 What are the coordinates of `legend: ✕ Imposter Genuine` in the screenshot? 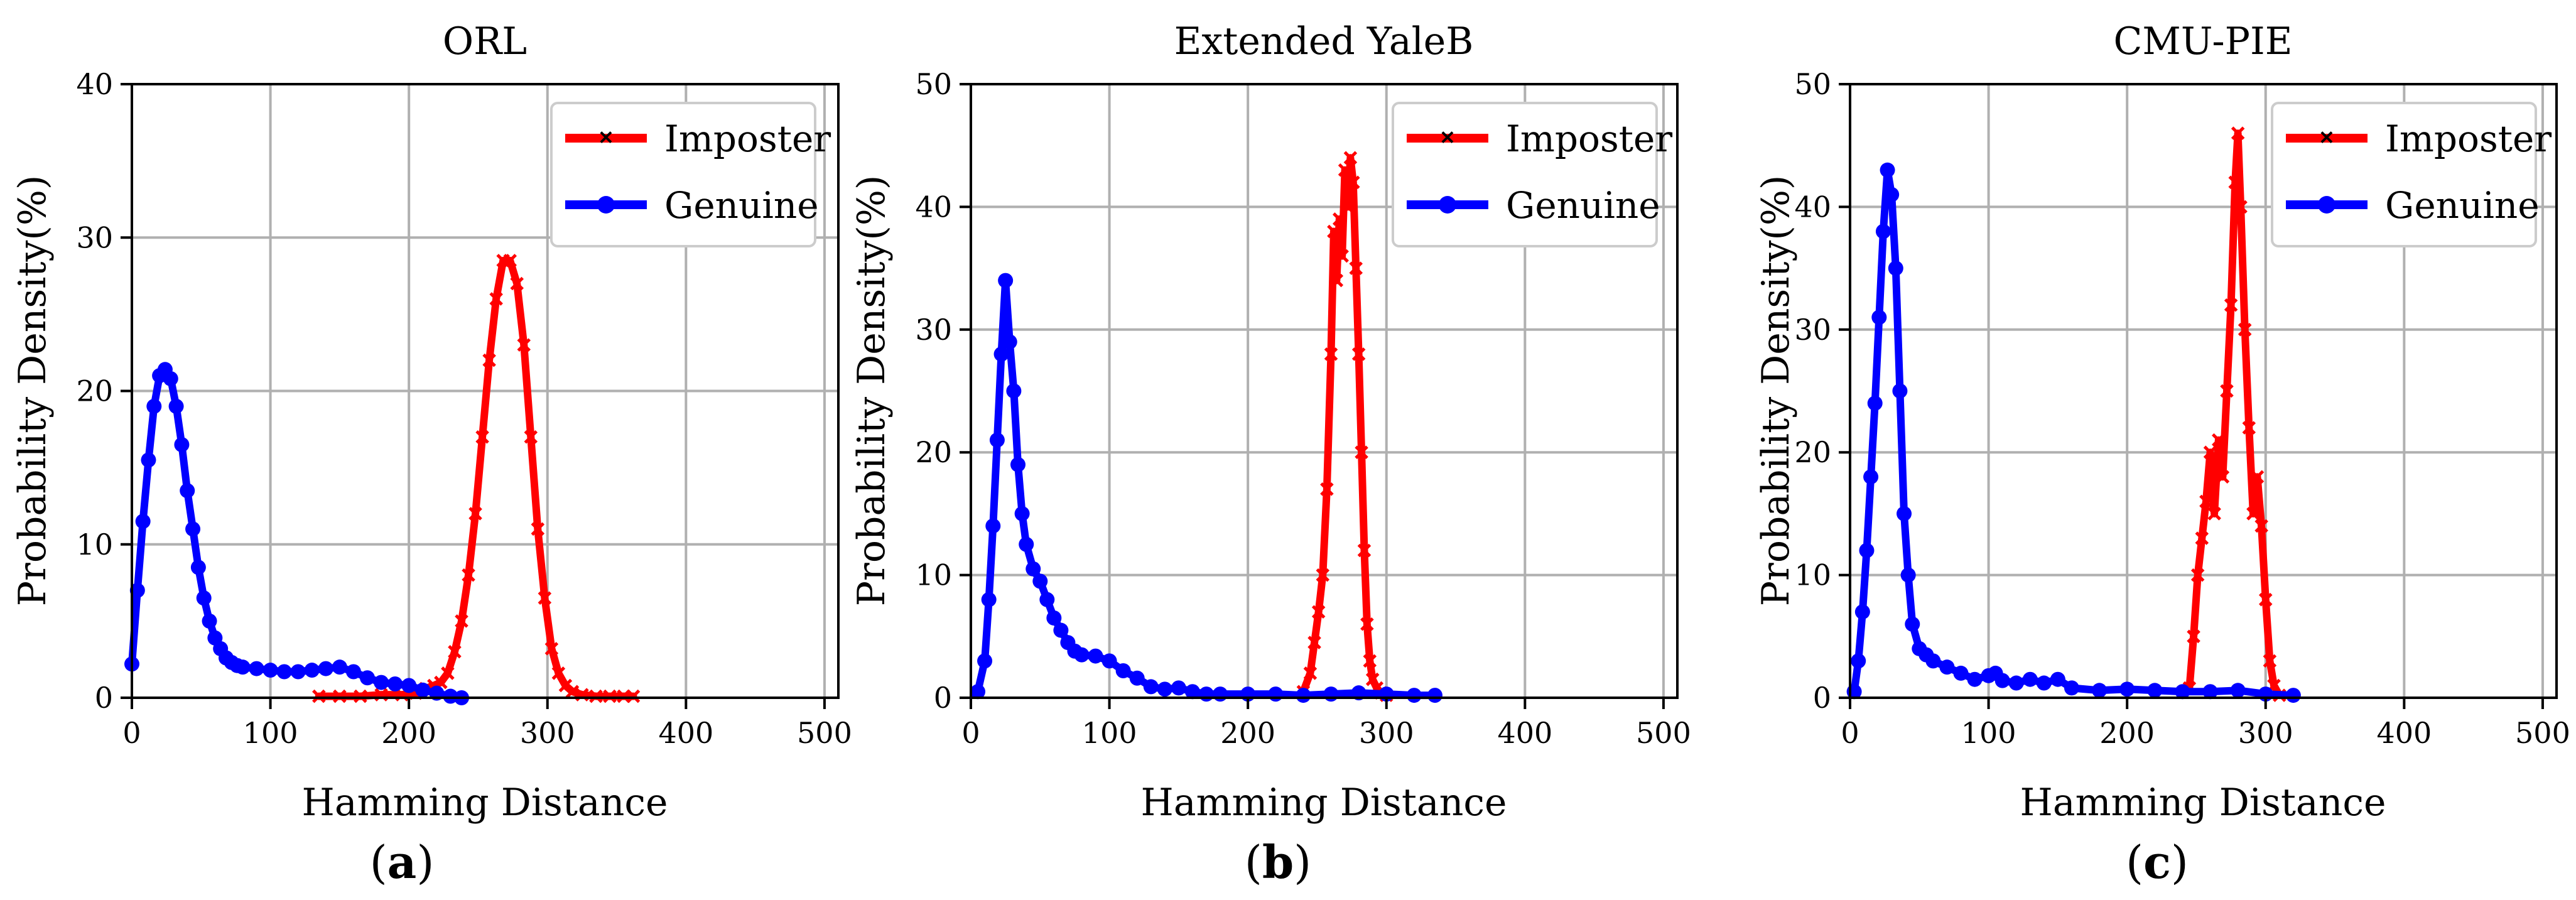 It's located at (691, 174).